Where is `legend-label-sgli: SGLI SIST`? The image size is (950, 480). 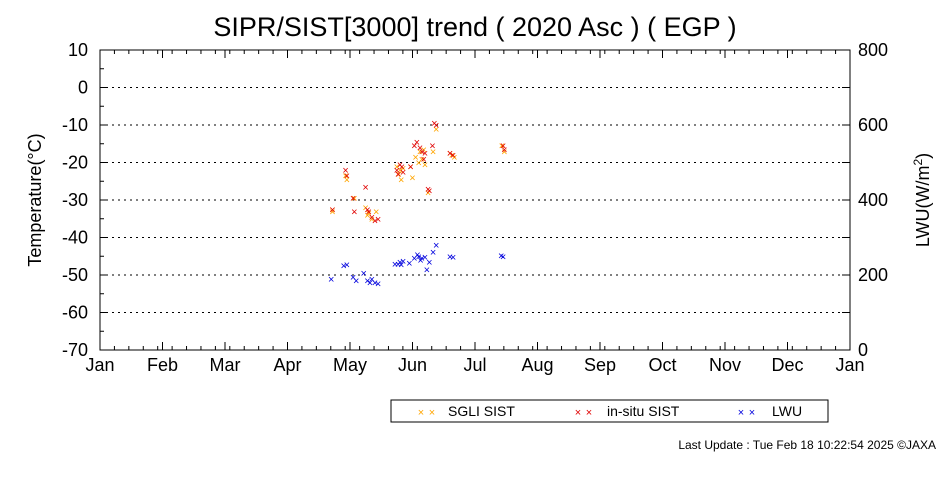
legend-label-sgli: SGLI SIST is located at coordinates (481, 411).